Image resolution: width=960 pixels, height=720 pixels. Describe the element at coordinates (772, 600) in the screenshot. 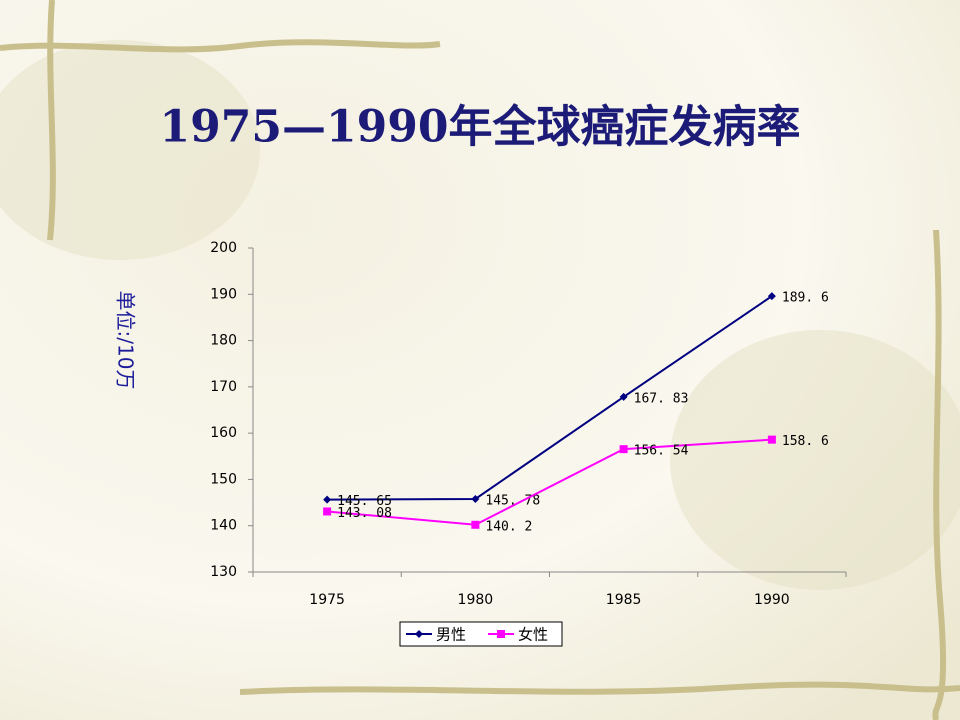

I see `x-tick-label: 1990` at that location.